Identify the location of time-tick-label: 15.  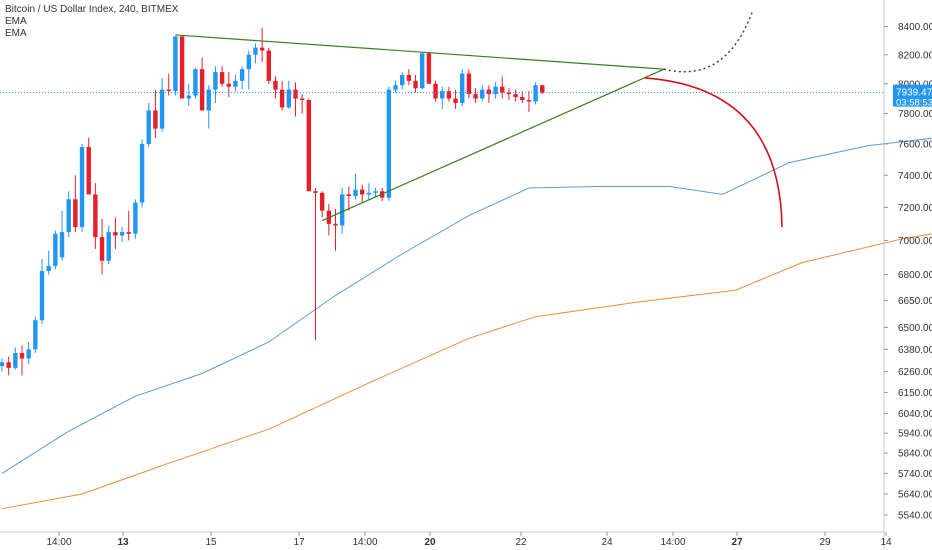
(211, 542).